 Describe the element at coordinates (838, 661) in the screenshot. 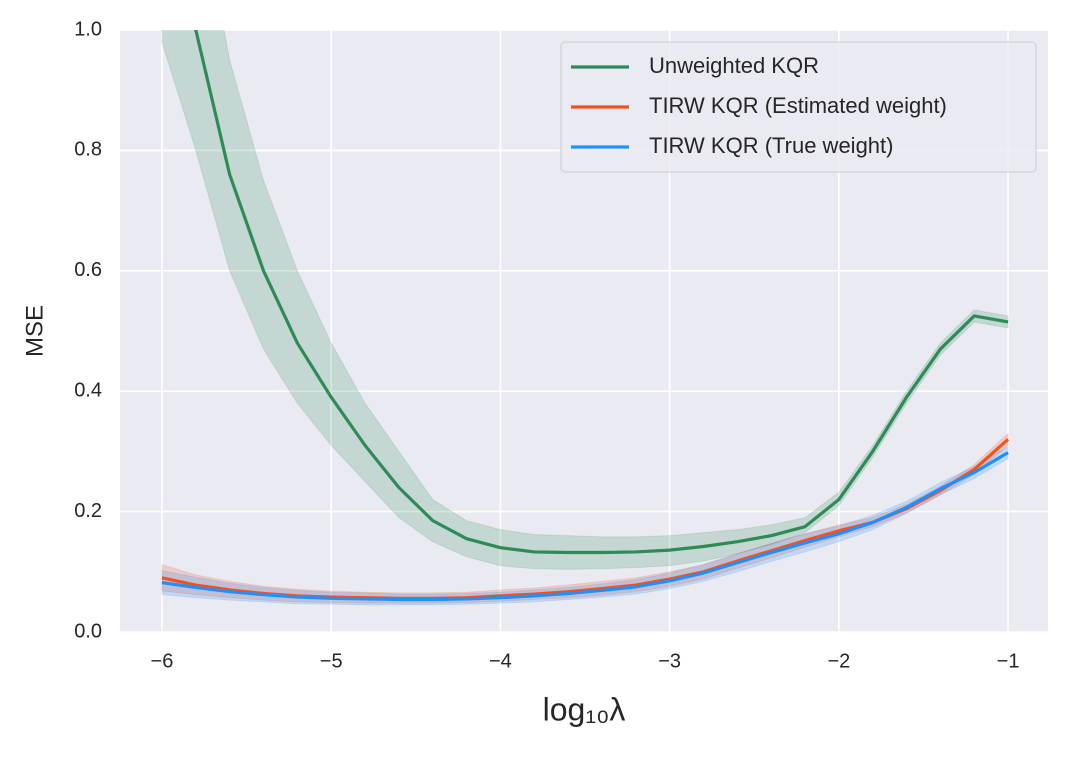

I see `x-tick-label: −2` at that location.